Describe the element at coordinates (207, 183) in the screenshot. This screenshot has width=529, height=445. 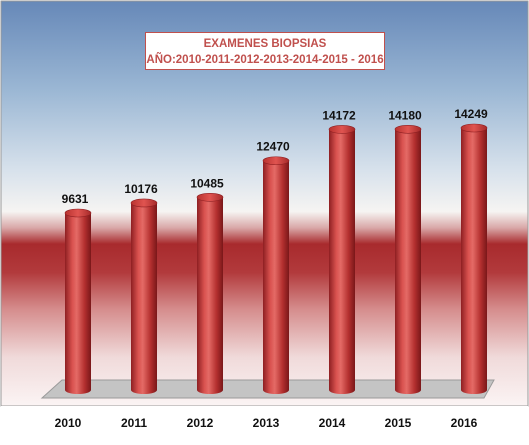
I see `value-label-2012: 10485` at that location.